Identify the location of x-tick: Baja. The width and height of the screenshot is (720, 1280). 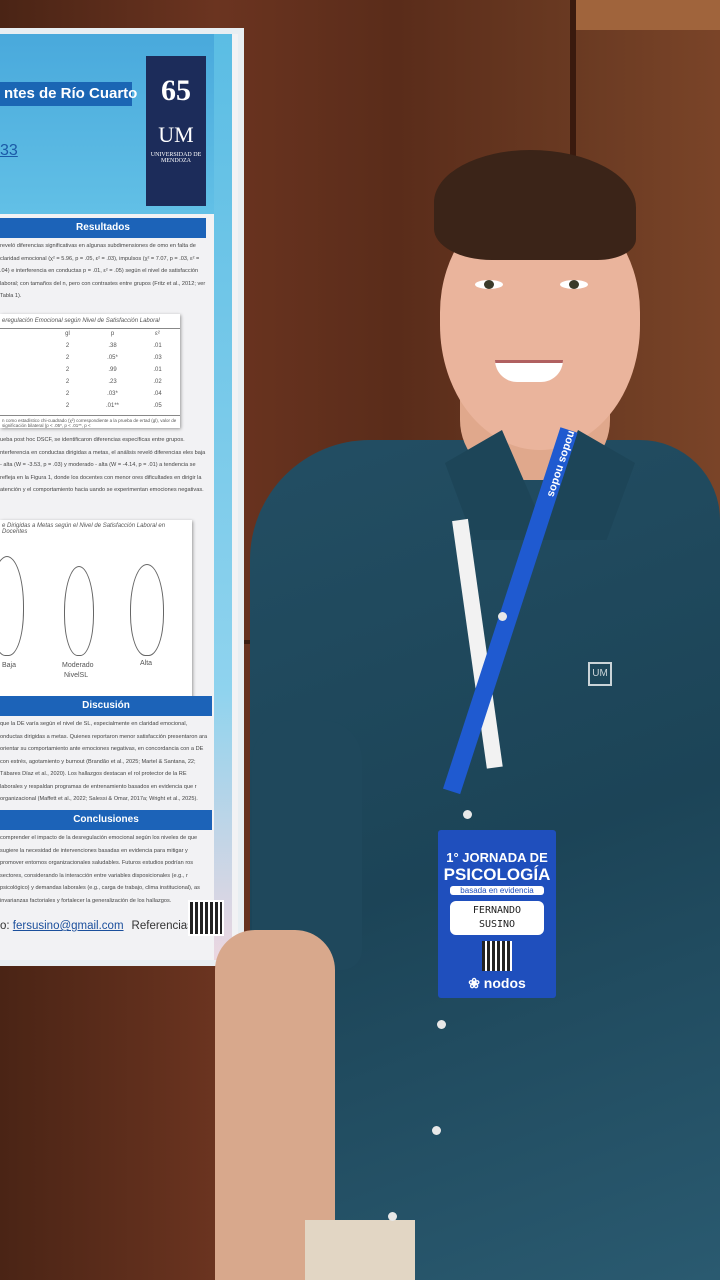
(9, 665).